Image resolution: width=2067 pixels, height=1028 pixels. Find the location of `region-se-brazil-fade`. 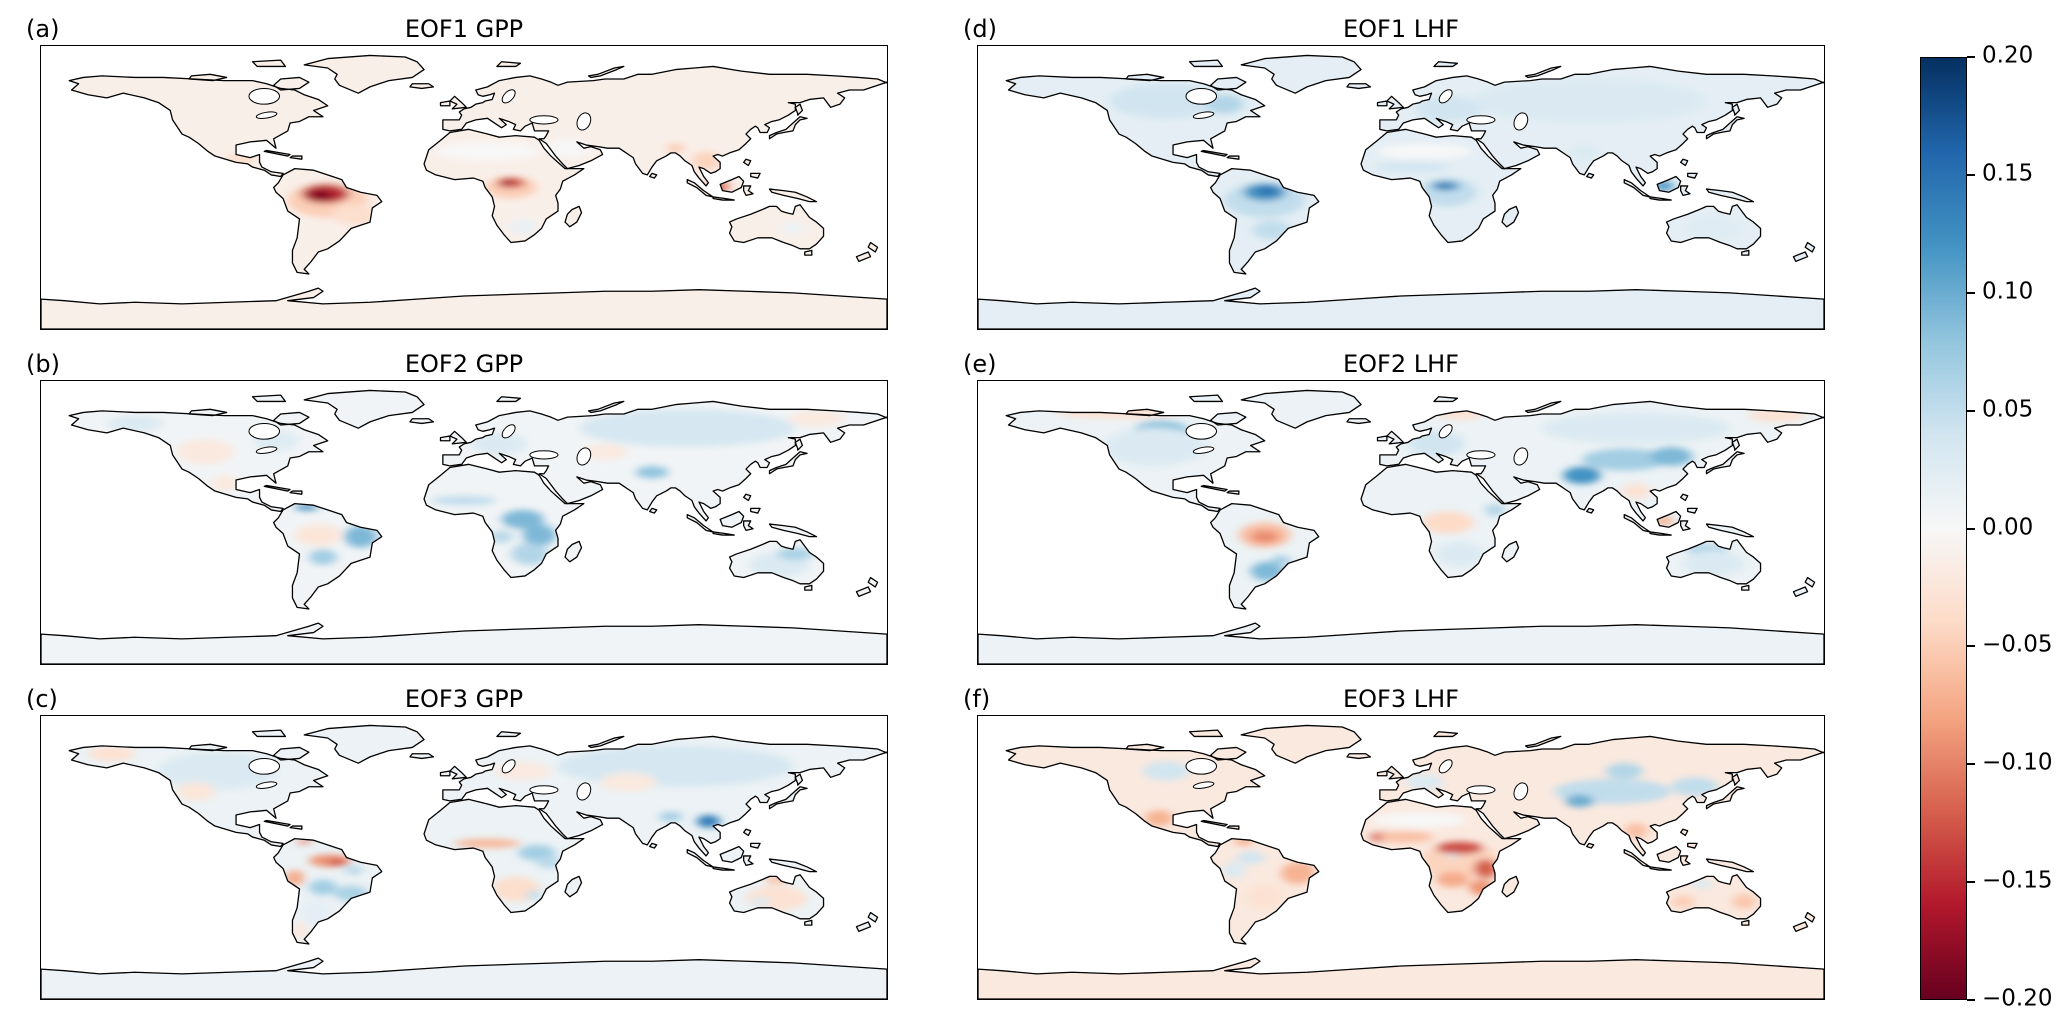

region-se-brazil-fade is located at coordinates (353, 214).